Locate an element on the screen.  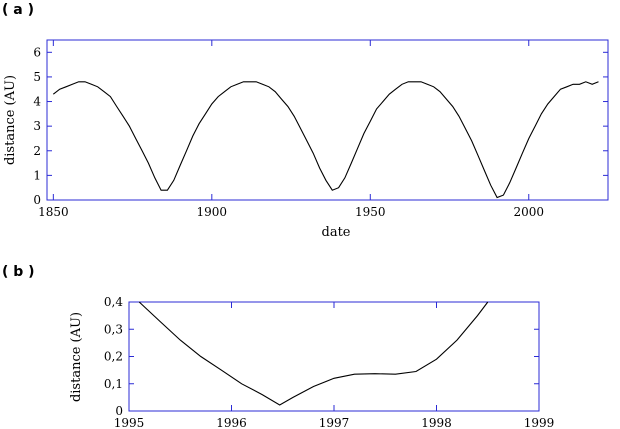
y-tick-label: 5 is located at coordinates (37, 77).